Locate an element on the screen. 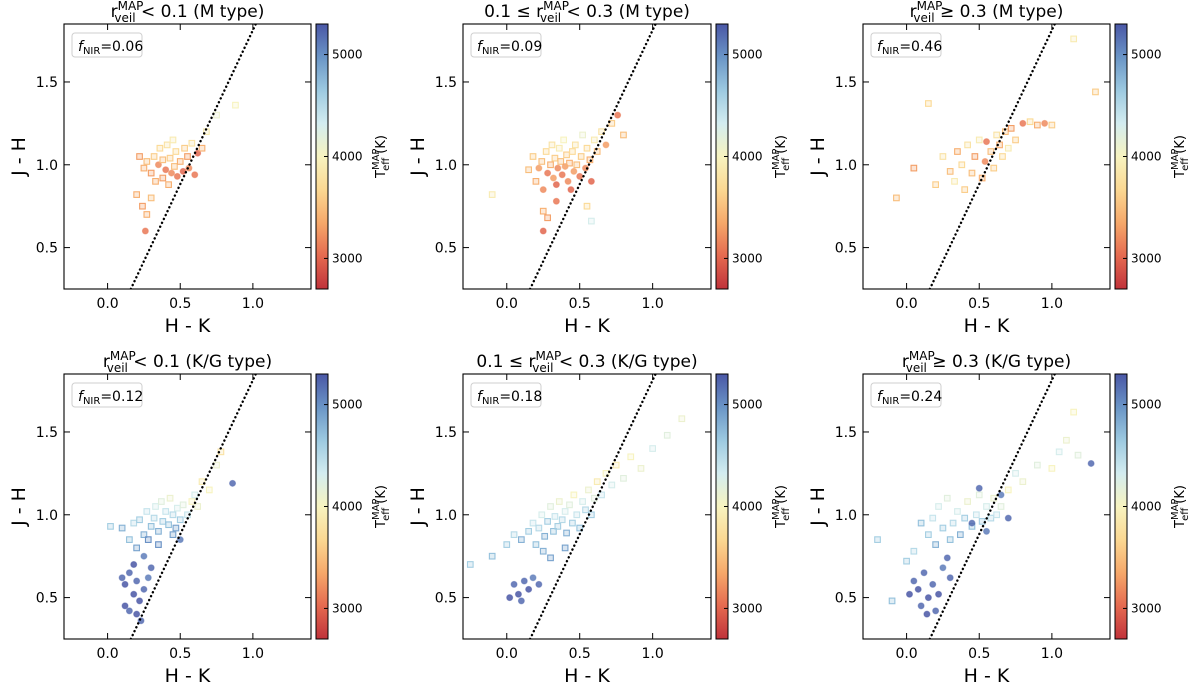  fnir-box is located at coordinates (506, 395).